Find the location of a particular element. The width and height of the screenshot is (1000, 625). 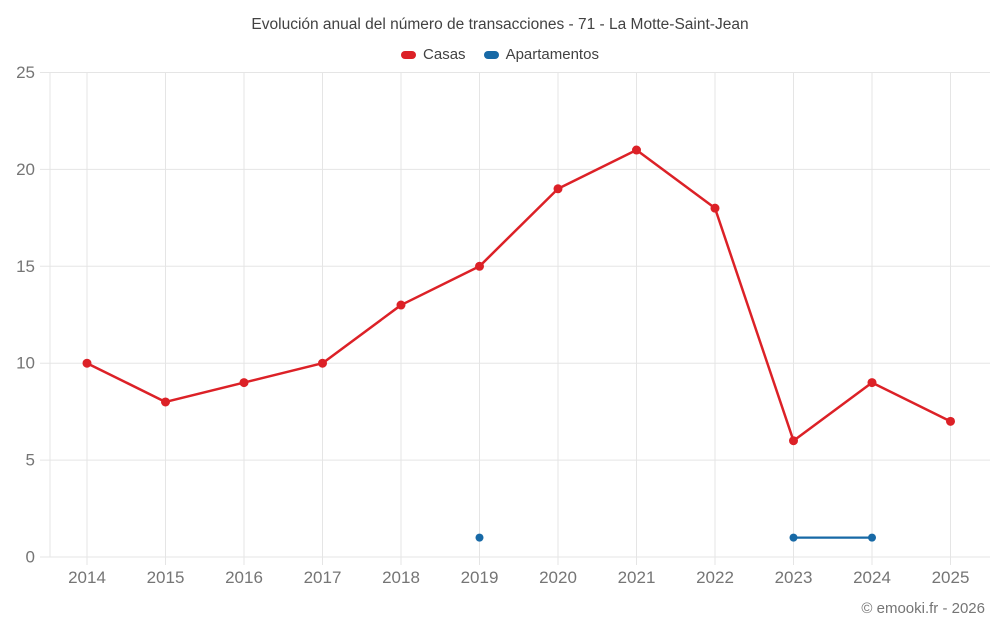

x-tick-label: 2016 is located at coordinates (244, 577).